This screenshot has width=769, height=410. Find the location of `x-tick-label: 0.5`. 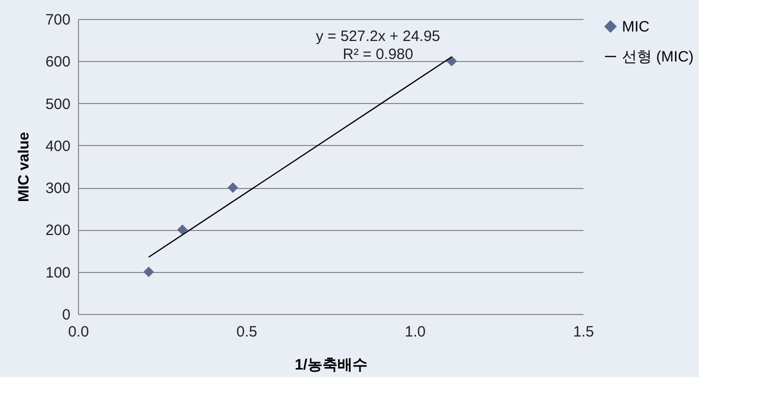

x-tick-label: 0.5 is located at coordinates (247, 332).